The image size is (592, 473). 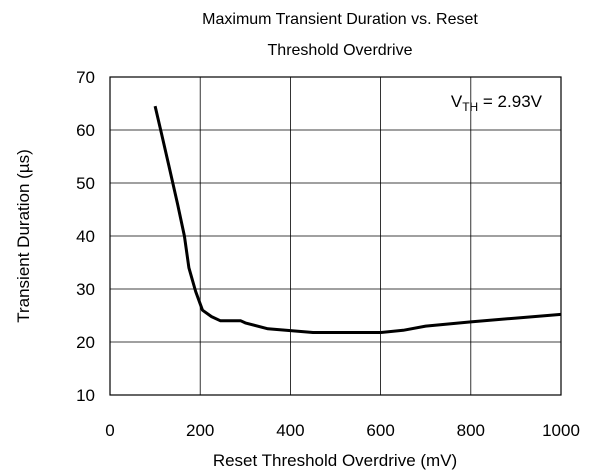 I want to click on y-tick-label: 20, so click(x=85, y=342).